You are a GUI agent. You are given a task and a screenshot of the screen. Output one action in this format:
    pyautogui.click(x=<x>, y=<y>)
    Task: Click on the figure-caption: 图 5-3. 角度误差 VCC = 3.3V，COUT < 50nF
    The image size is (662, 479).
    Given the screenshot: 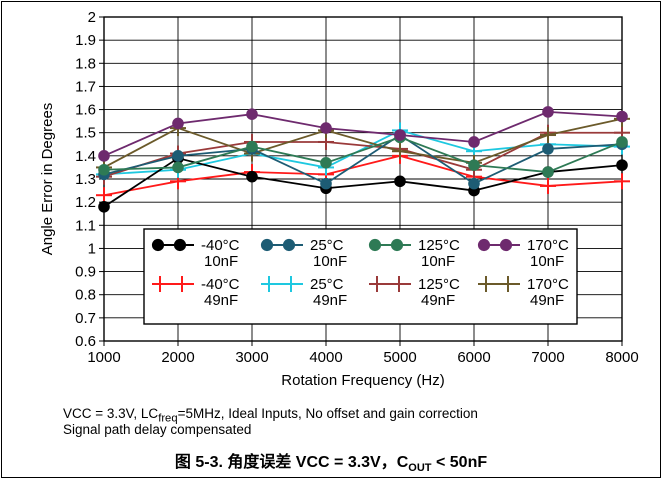 What is the action you would take?
    pyautogui.click(x=331, y=461)
    